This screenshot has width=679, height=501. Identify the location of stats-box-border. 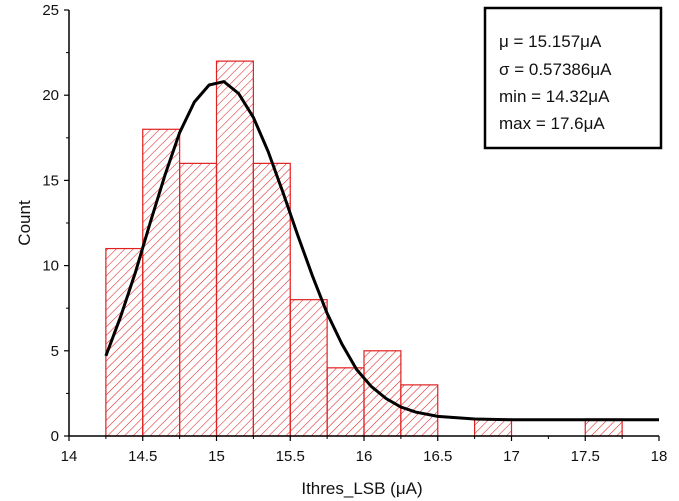
(573, 78).